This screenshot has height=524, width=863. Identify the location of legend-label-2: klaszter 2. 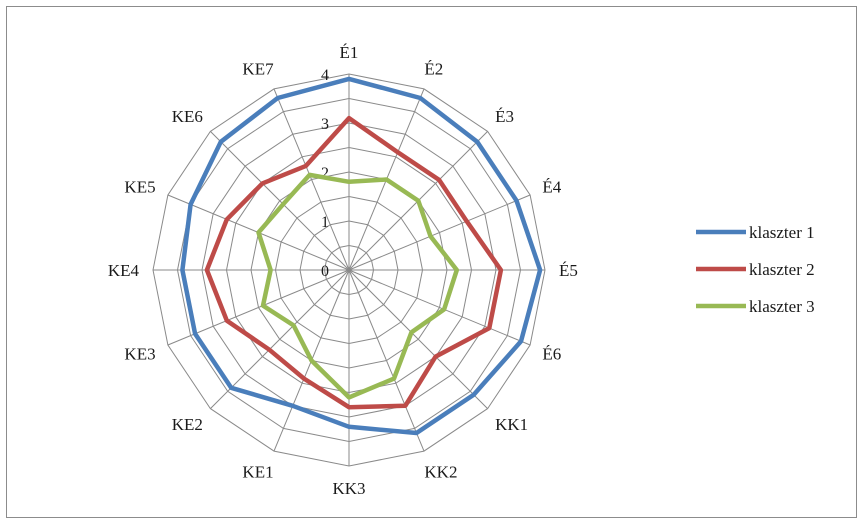
(782, 269).